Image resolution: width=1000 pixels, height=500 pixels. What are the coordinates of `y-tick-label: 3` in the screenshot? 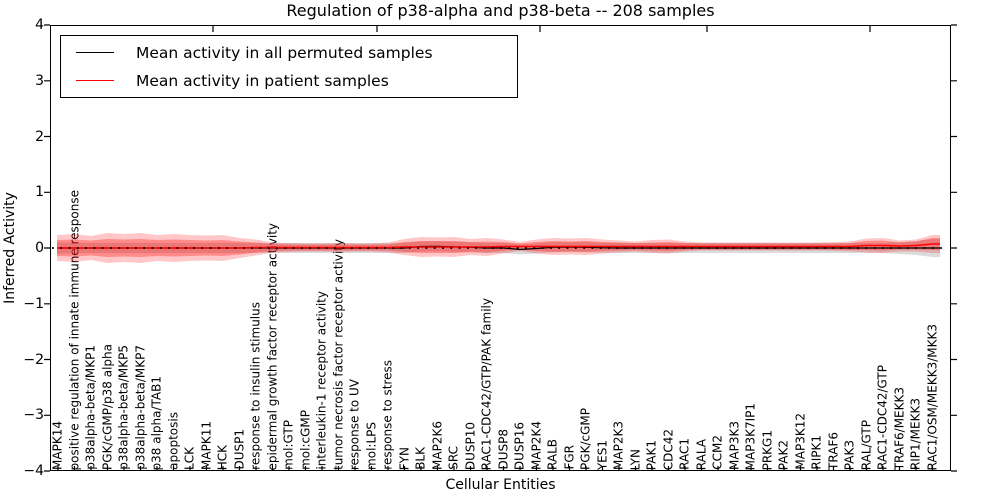 It's located at (39, 80).